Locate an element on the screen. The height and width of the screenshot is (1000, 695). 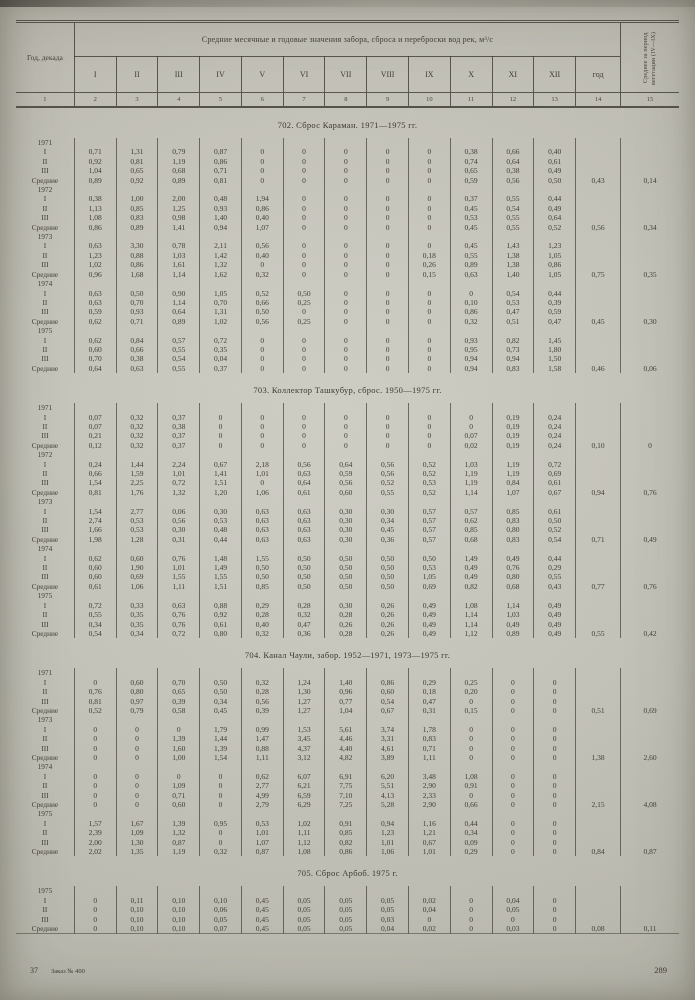
column-number: 3 is located at coordinates (136, 99).